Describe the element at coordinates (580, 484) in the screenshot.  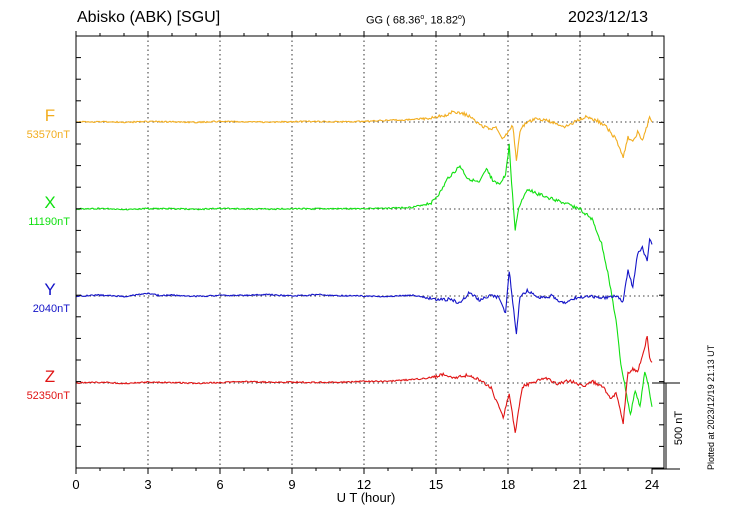
I see `x-tick-label: 21` at that location.